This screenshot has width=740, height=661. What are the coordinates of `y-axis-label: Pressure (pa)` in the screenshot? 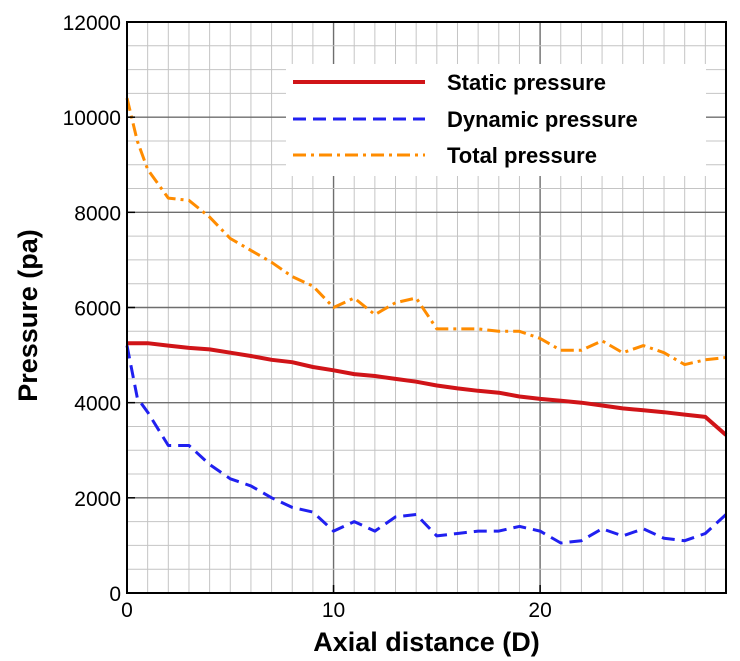 It's located at (28, 315).